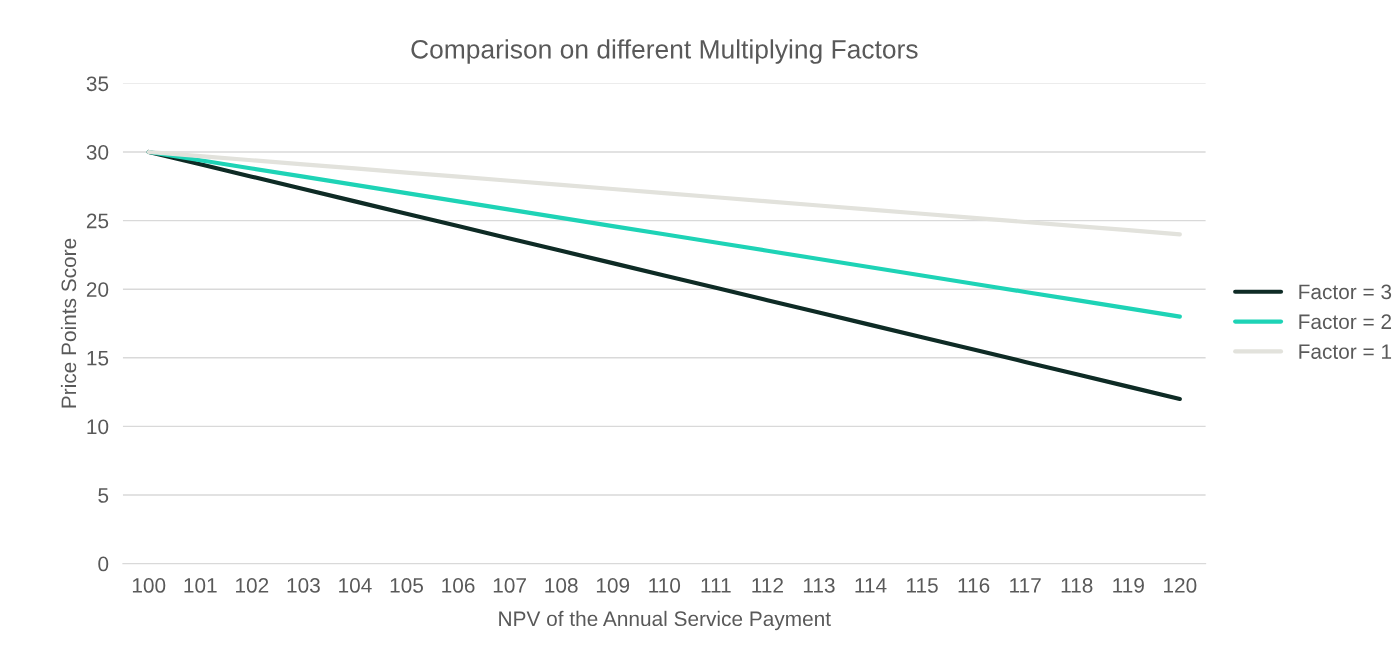  I want to click on x-tick-label: 104, so click(355, 585).